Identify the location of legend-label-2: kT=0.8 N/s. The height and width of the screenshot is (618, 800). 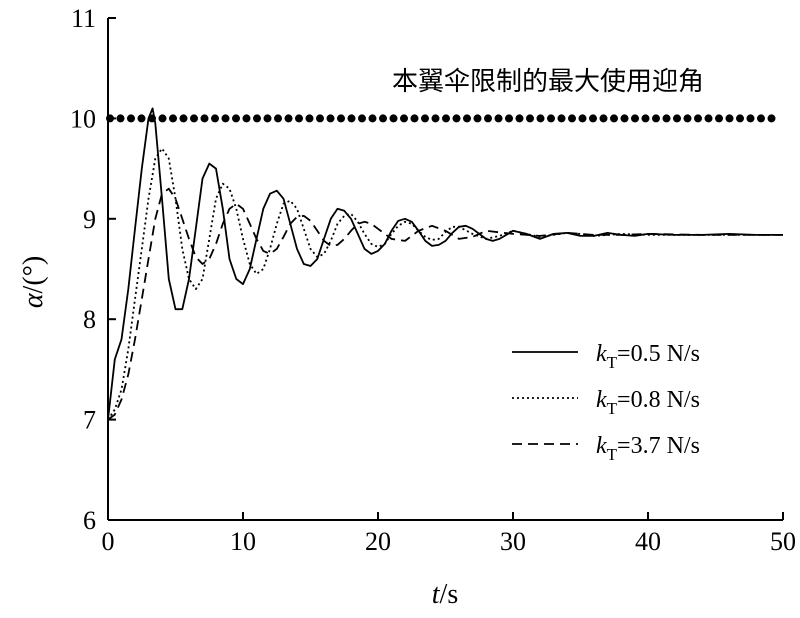
(648, 402).